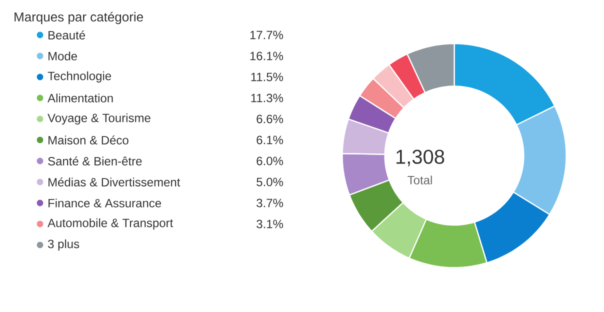  I want to click on text: Total, so click(420, 180).